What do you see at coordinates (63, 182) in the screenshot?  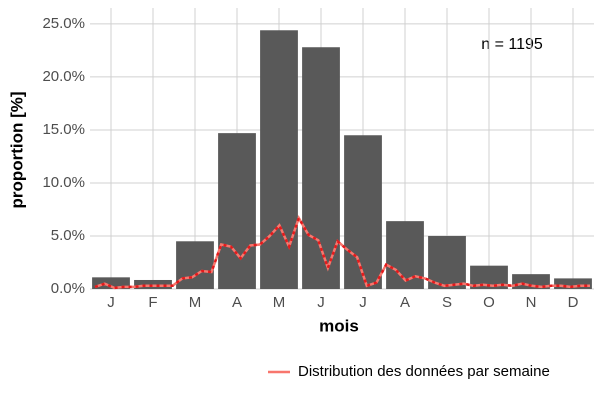 I see `y-tick-label: 10.0%` at bounding box center [63, 182].